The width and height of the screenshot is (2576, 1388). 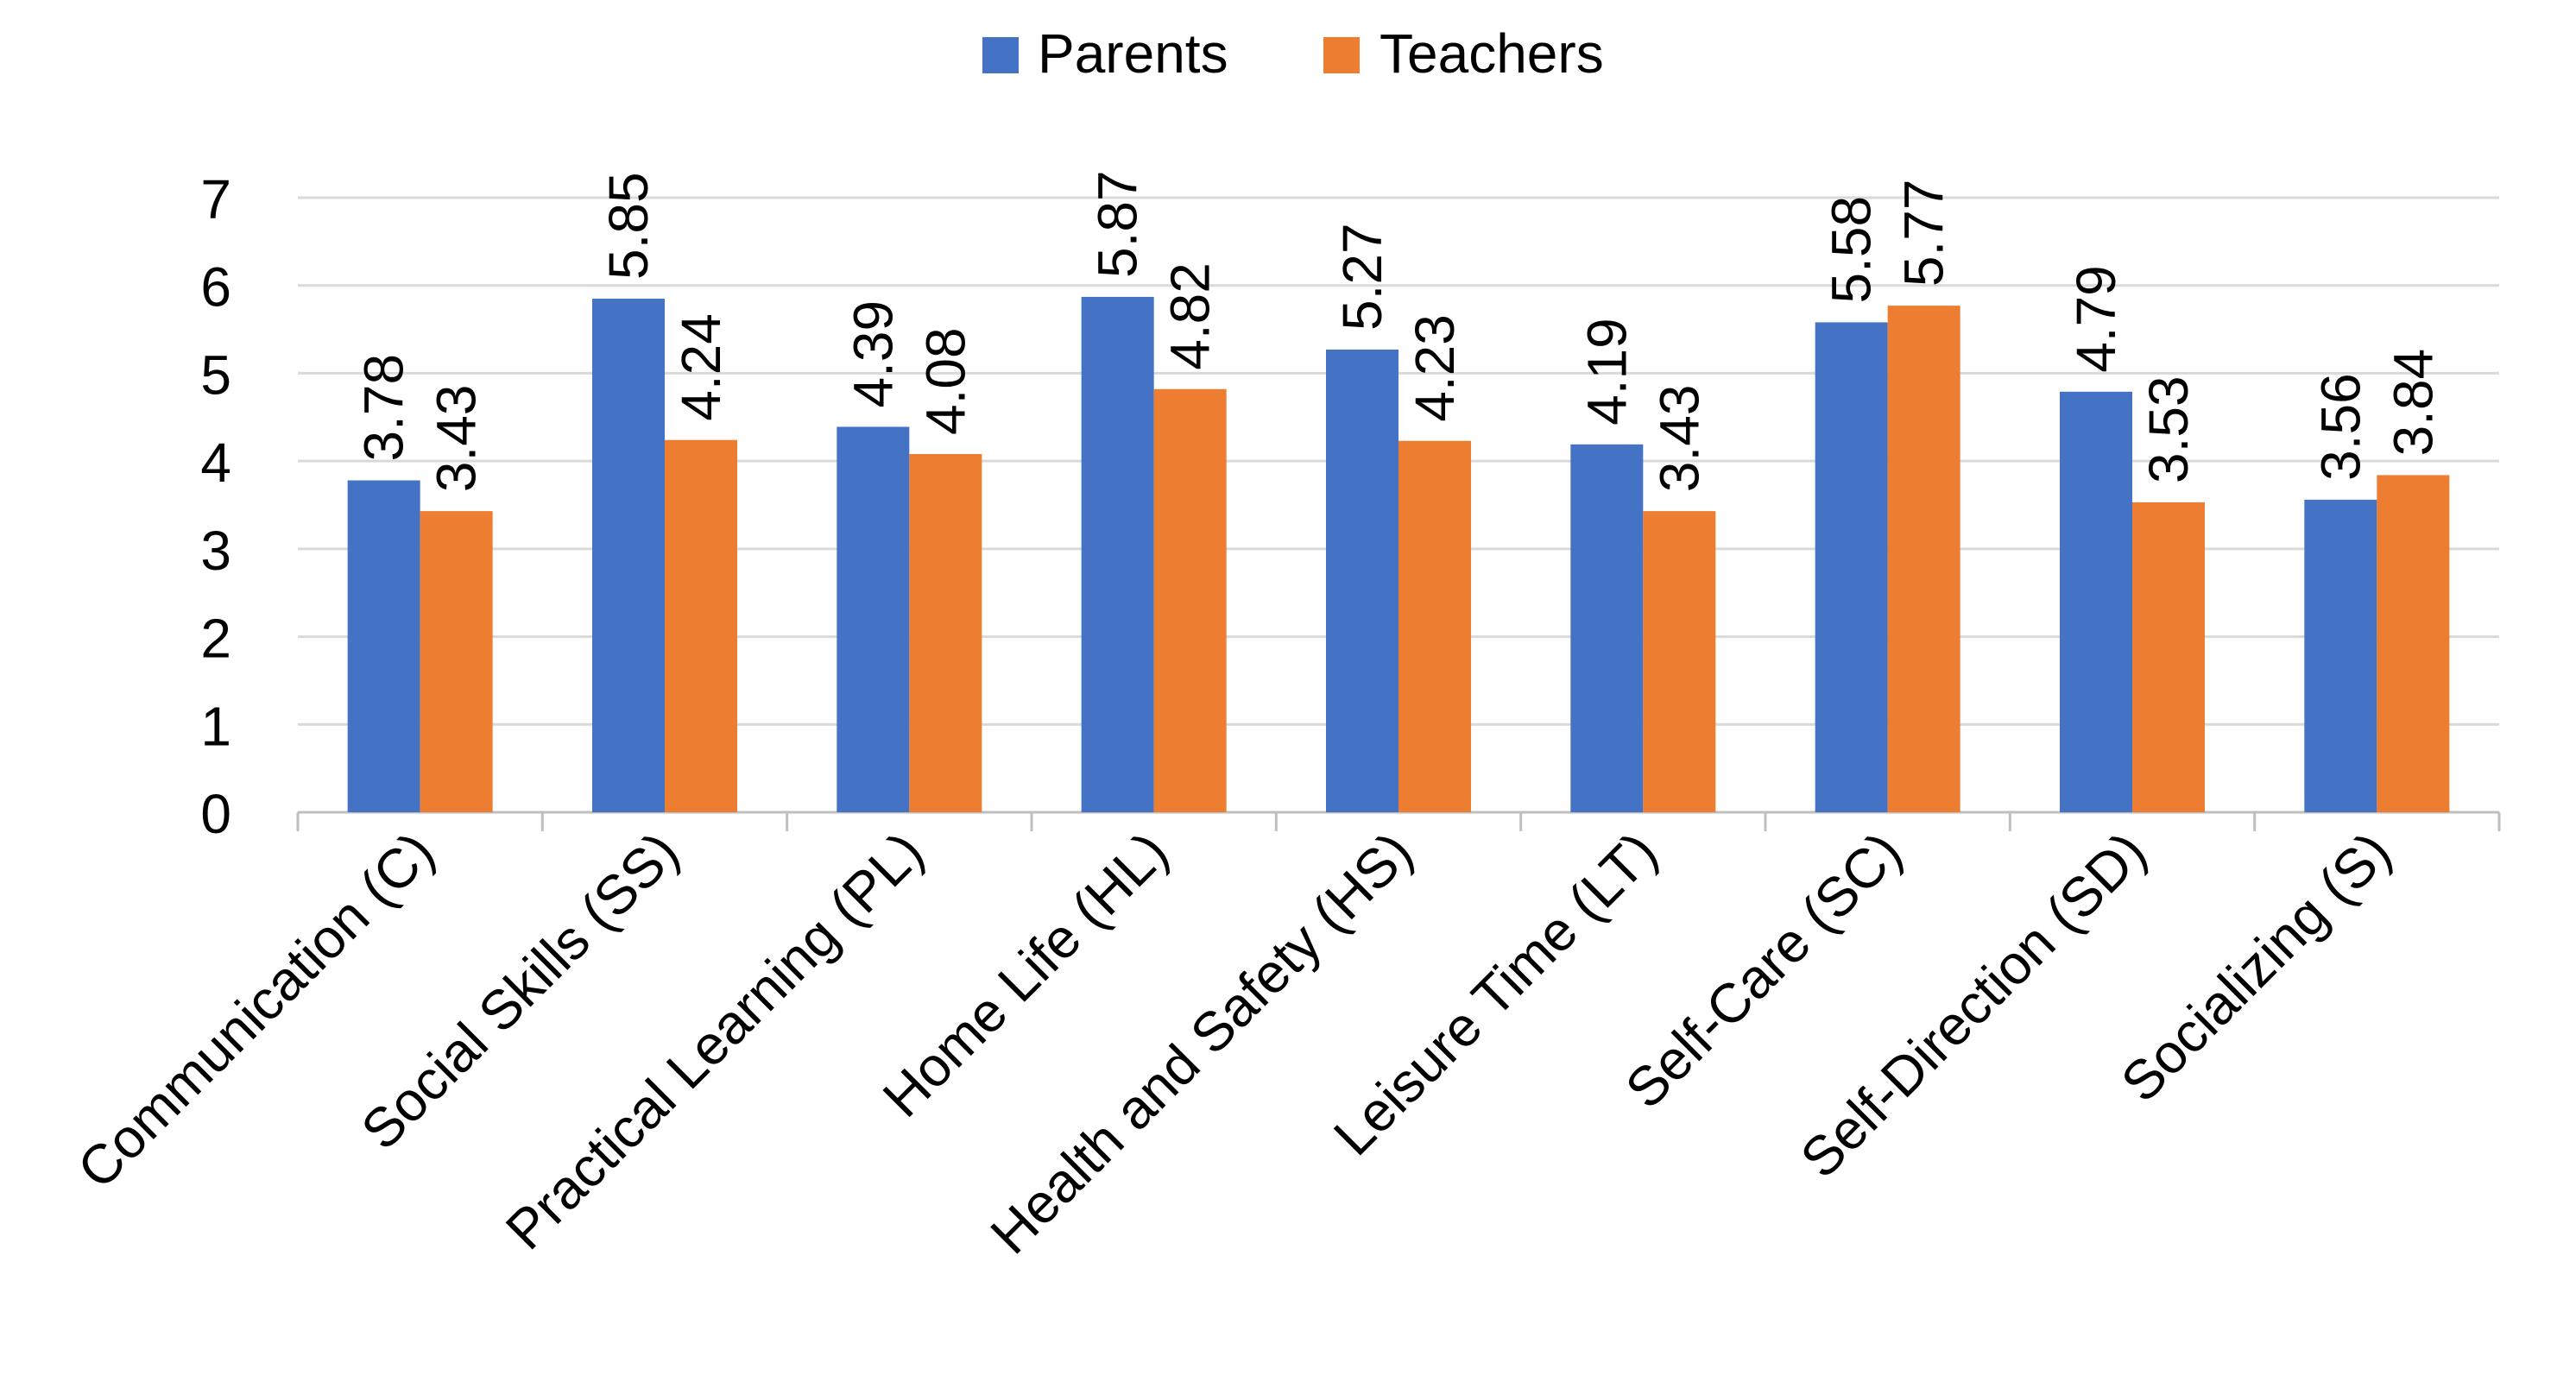 I want to click on legend-swatch-teachers, so click(x=1341, y=55).